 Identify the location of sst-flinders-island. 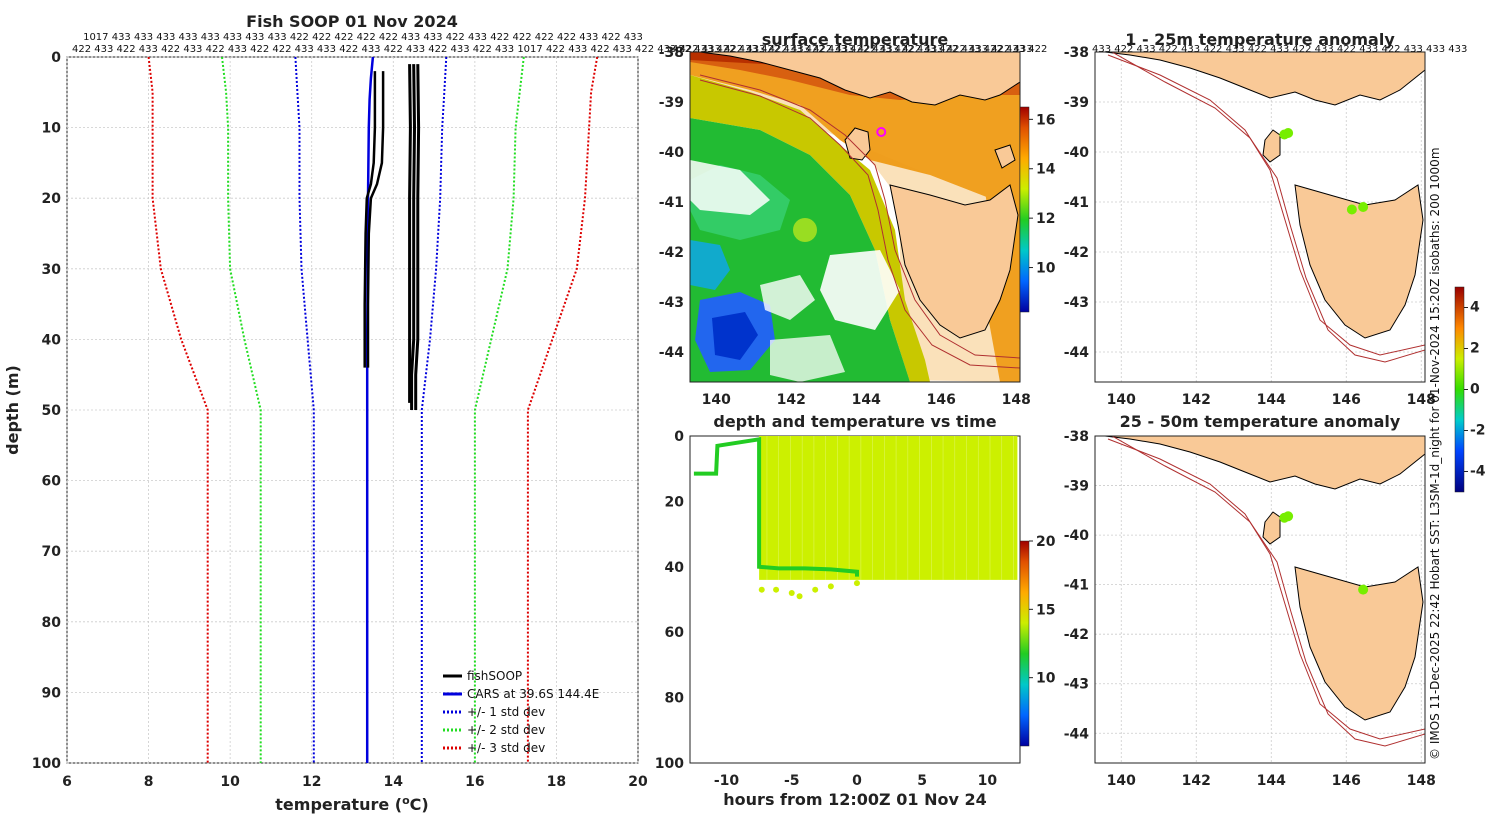
(1005, 156).